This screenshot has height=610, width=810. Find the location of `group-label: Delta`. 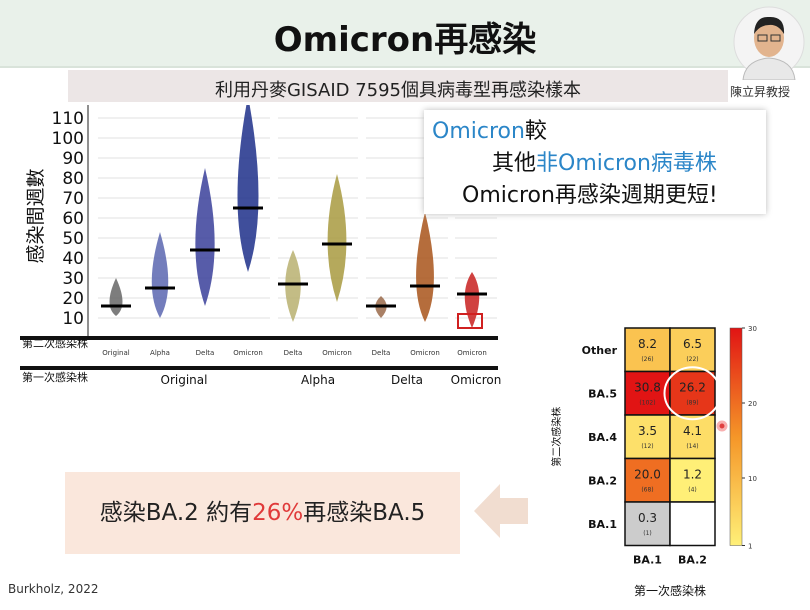

group-label: Delta is located at coordinates (407, 380).